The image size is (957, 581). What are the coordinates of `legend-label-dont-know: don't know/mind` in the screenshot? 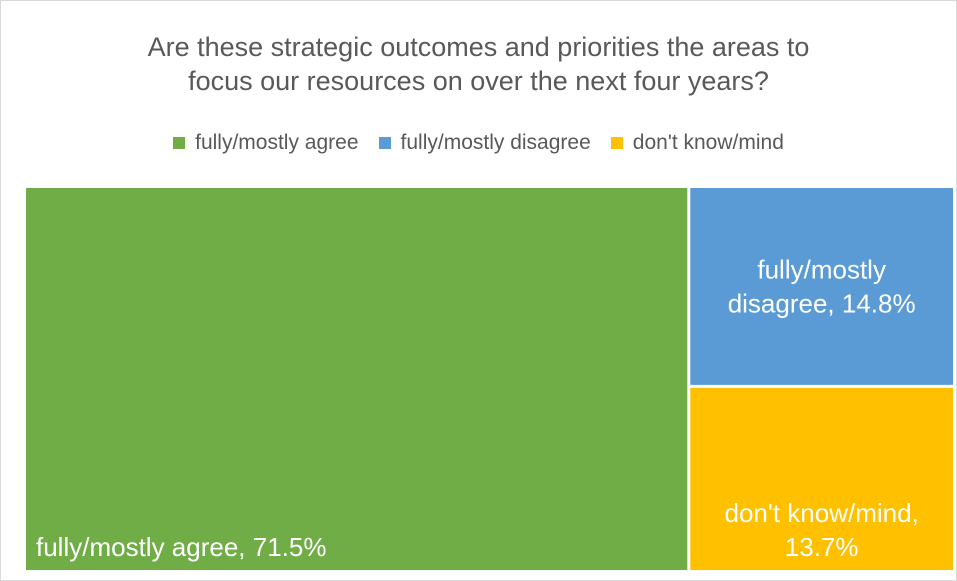 It's located at (708, 142).